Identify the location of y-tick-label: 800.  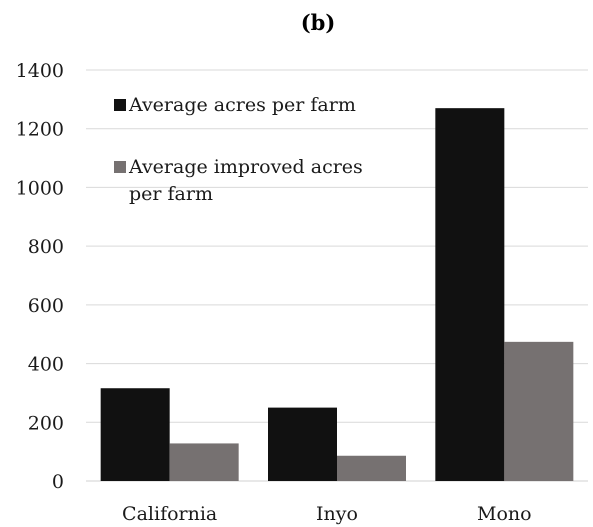
(46, 247).